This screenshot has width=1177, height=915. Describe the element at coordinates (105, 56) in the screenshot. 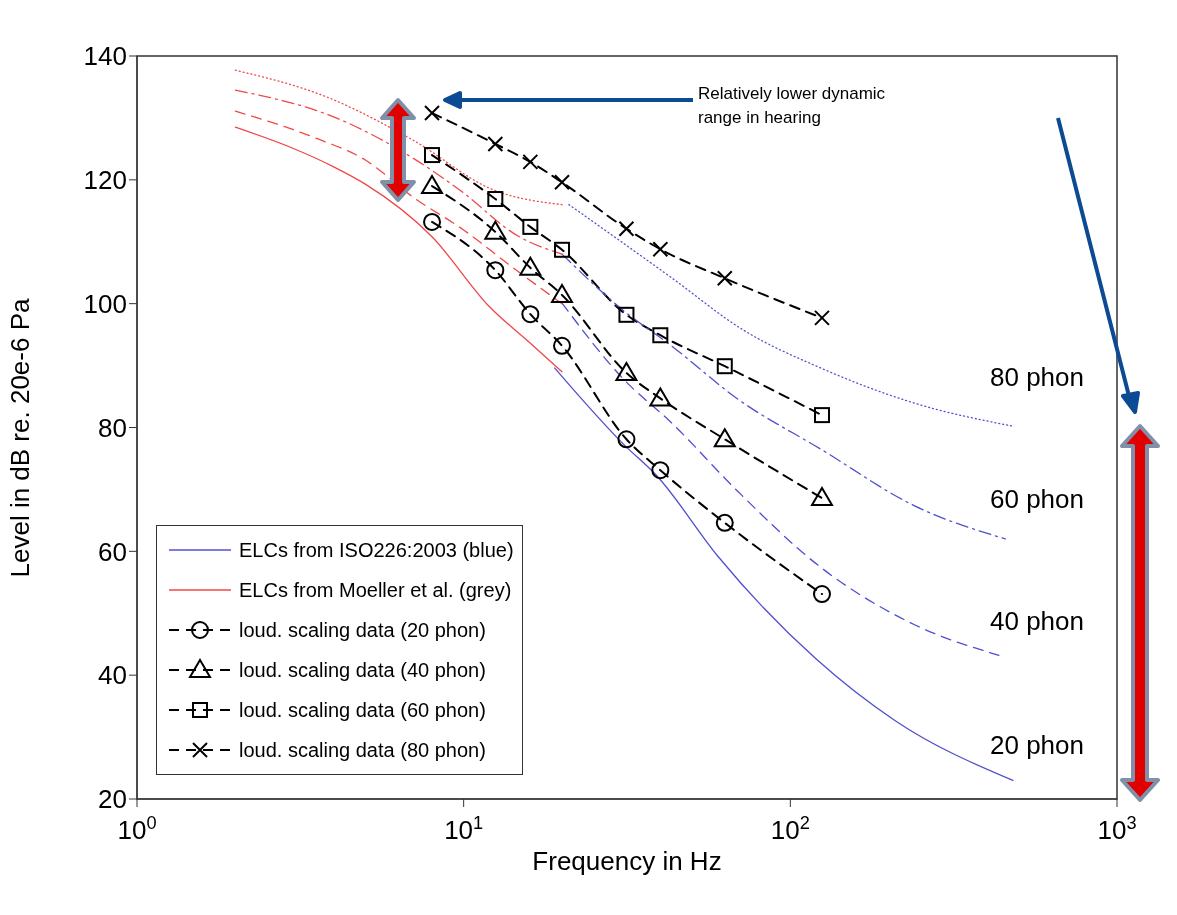

I see `y-tick-label: 140` at that location.